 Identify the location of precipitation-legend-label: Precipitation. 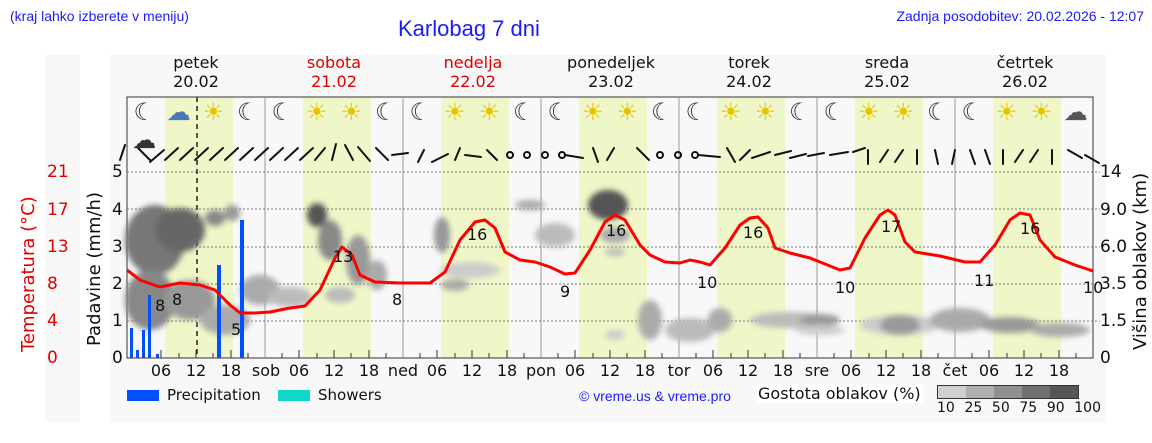
(214, 395).